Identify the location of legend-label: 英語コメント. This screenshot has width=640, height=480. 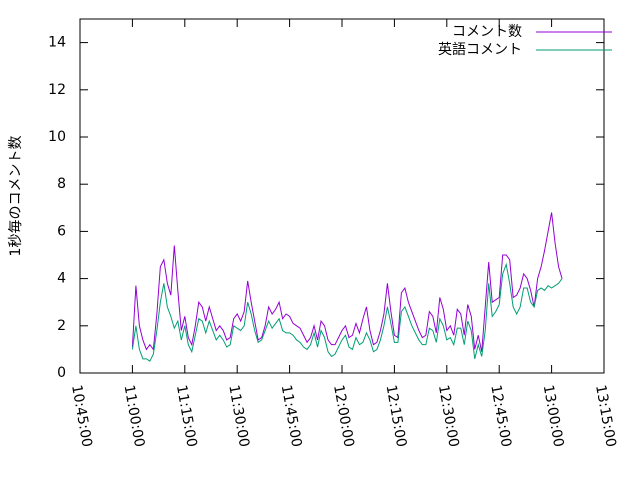
(480, 49).